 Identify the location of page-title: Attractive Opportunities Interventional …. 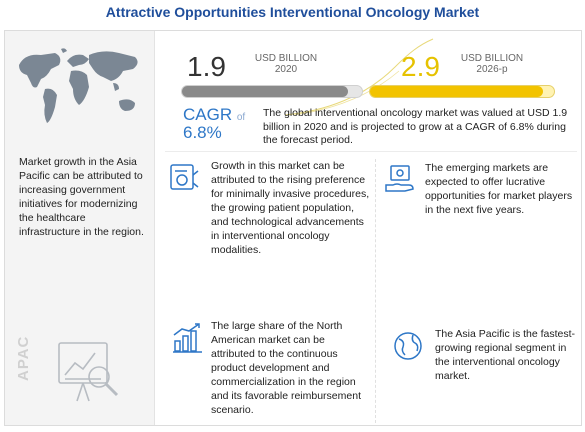
(292, 12).